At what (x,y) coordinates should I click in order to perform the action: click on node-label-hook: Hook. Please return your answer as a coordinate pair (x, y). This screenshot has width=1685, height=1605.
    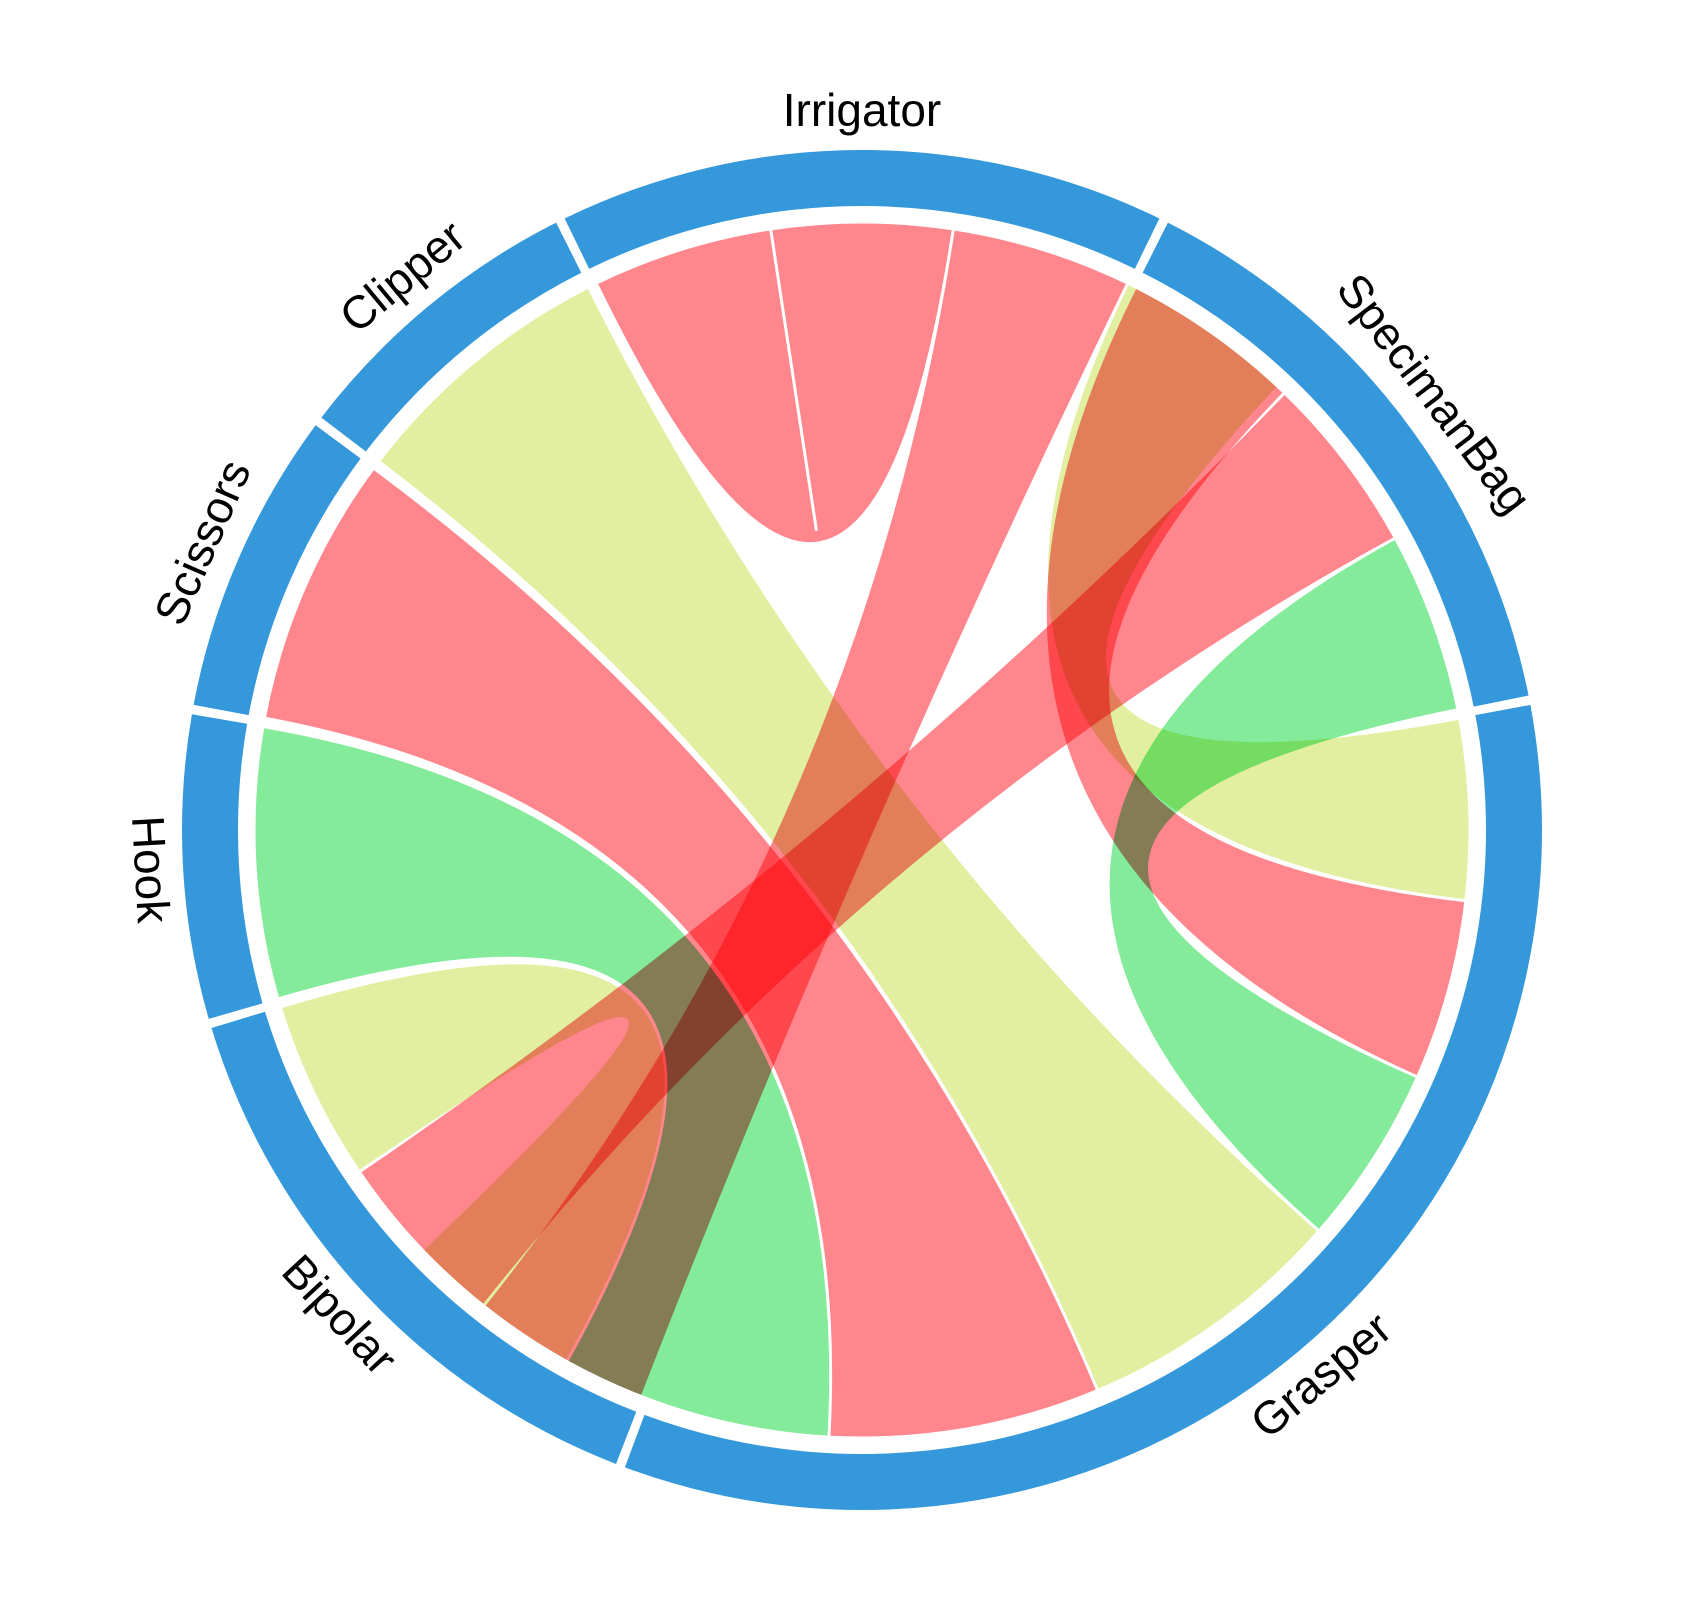
    Looking at the image, I should click on (151, 869).